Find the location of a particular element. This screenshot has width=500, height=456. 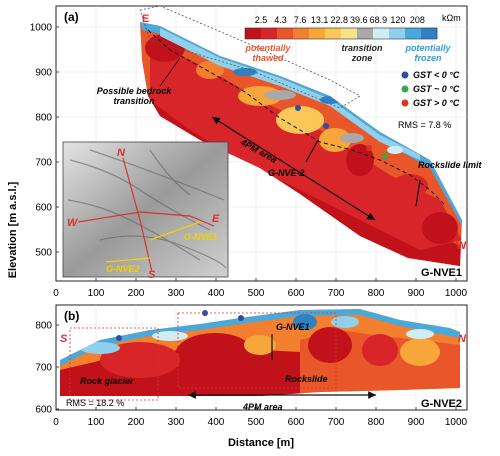

colorbar-tick: 208 is located at coordinates (417, 20).